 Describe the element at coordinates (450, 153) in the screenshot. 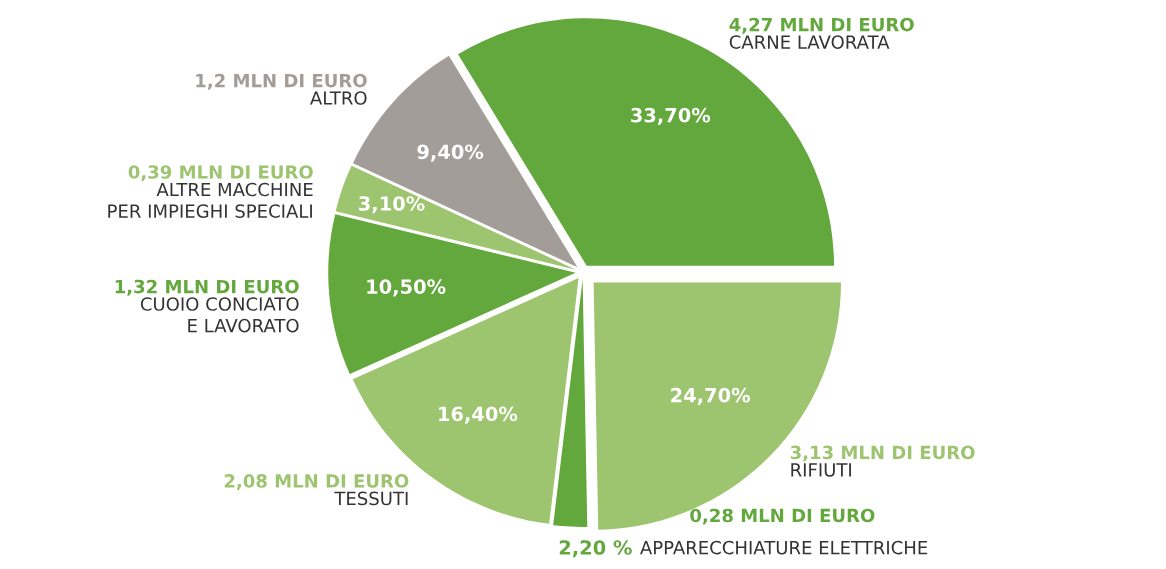

I see `data-label: 9,40%` at that location.